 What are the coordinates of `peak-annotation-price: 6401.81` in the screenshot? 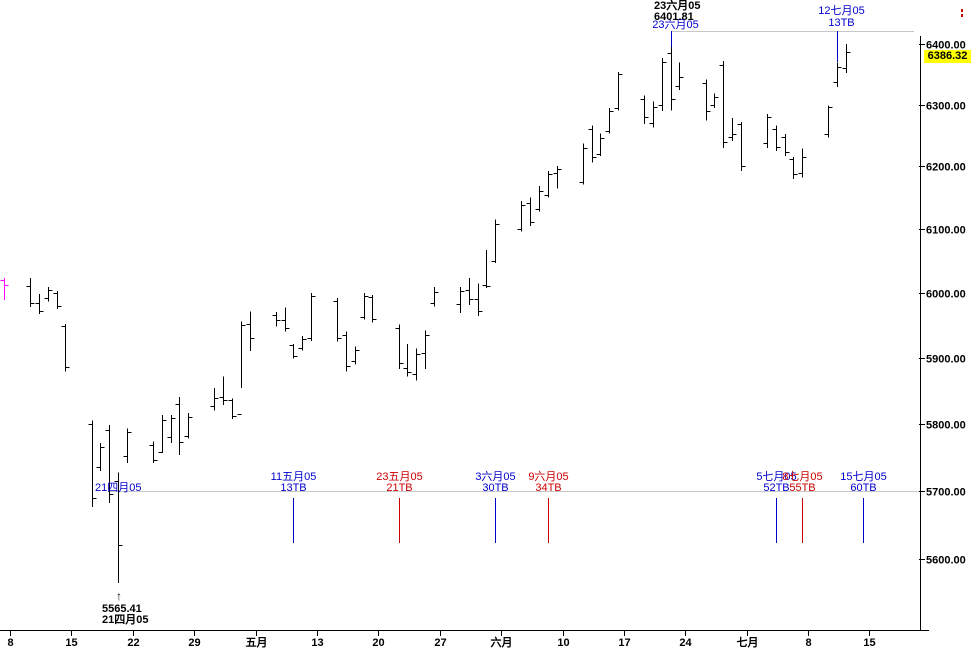 It's located at (674, 17).